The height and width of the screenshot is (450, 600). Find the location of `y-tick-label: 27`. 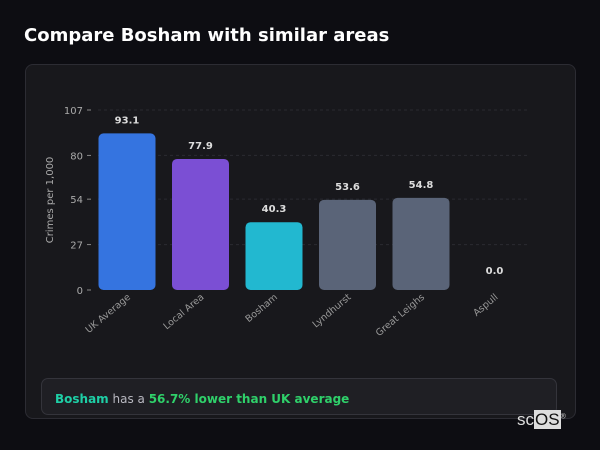

y-tick-label: 27 is located at coordinates (76, 246).